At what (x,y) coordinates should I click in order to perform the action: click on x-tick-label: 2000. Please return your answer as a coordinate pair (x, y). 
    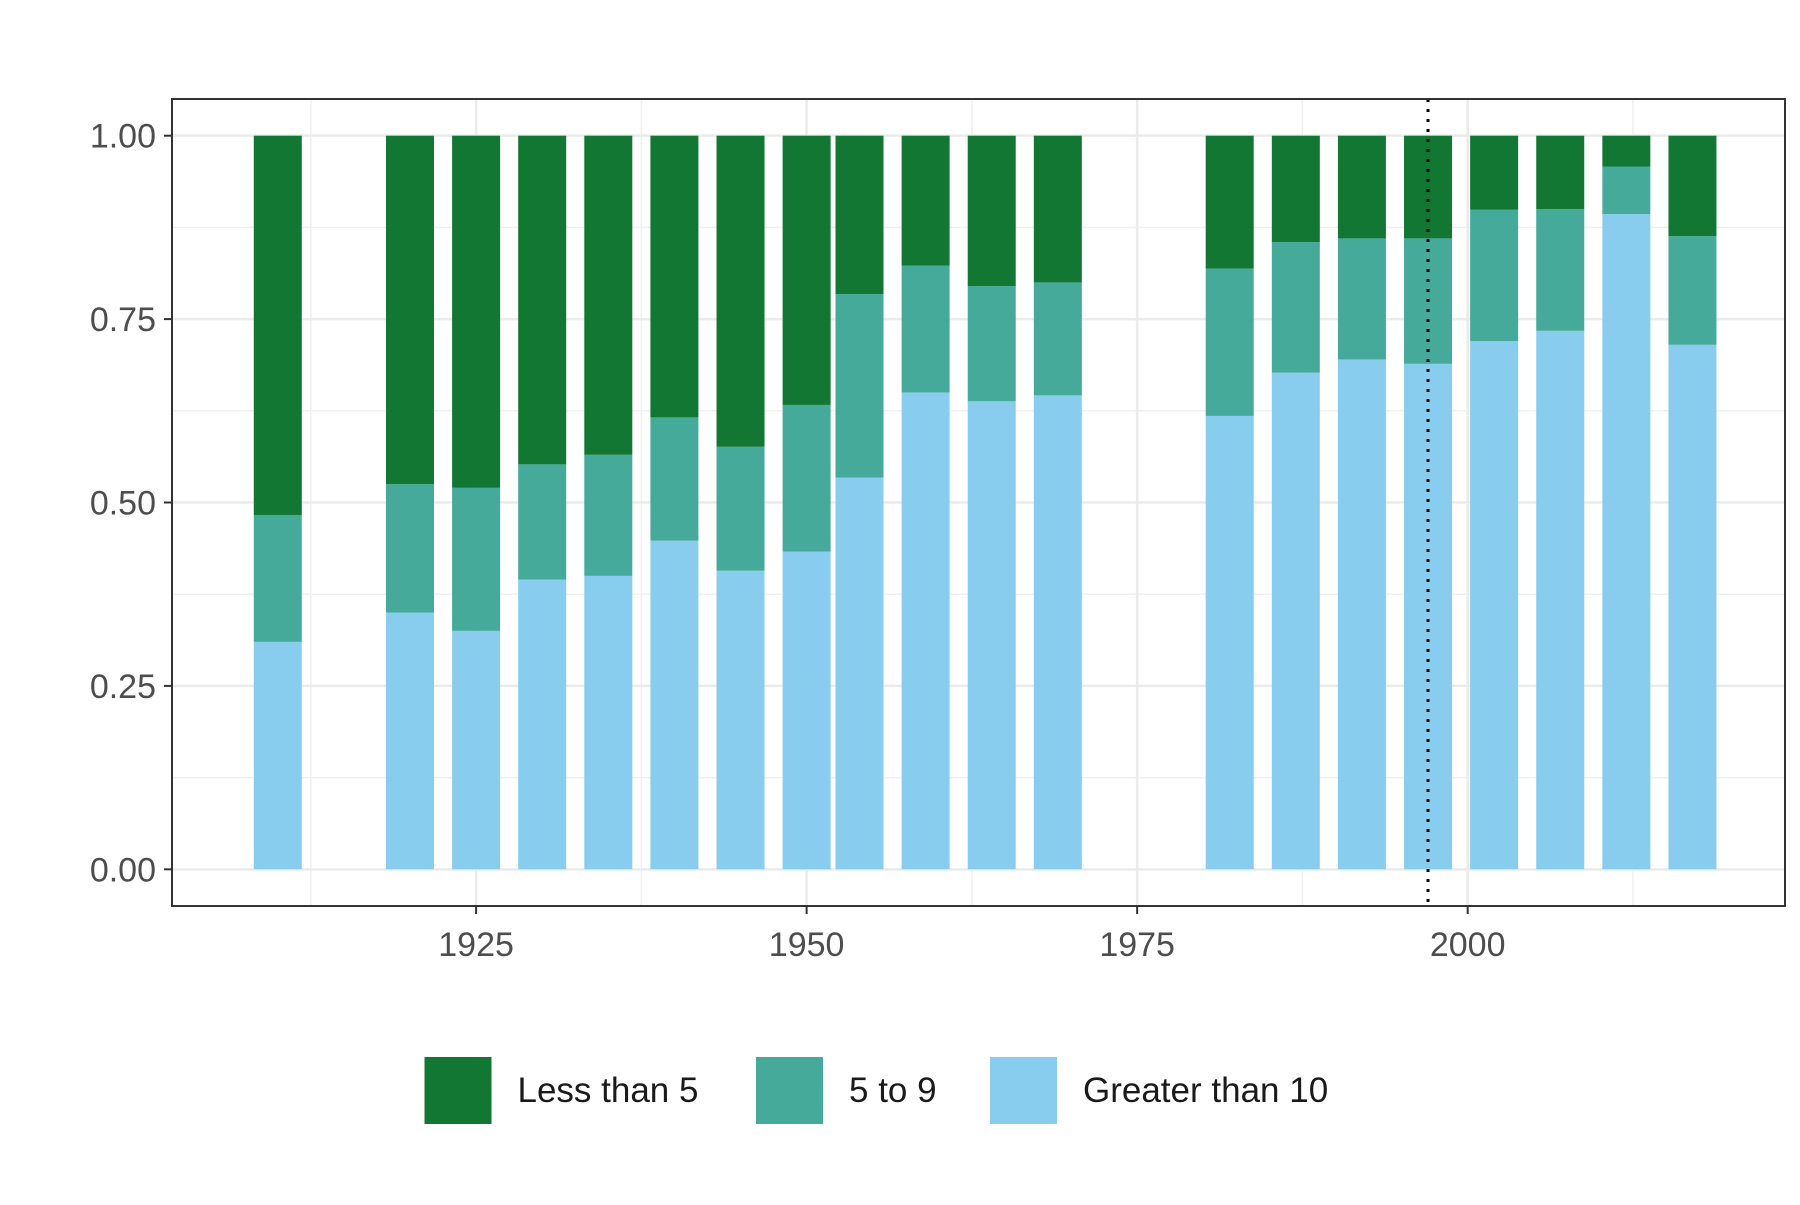
    Looking at the image, I should click on (1468, 945).